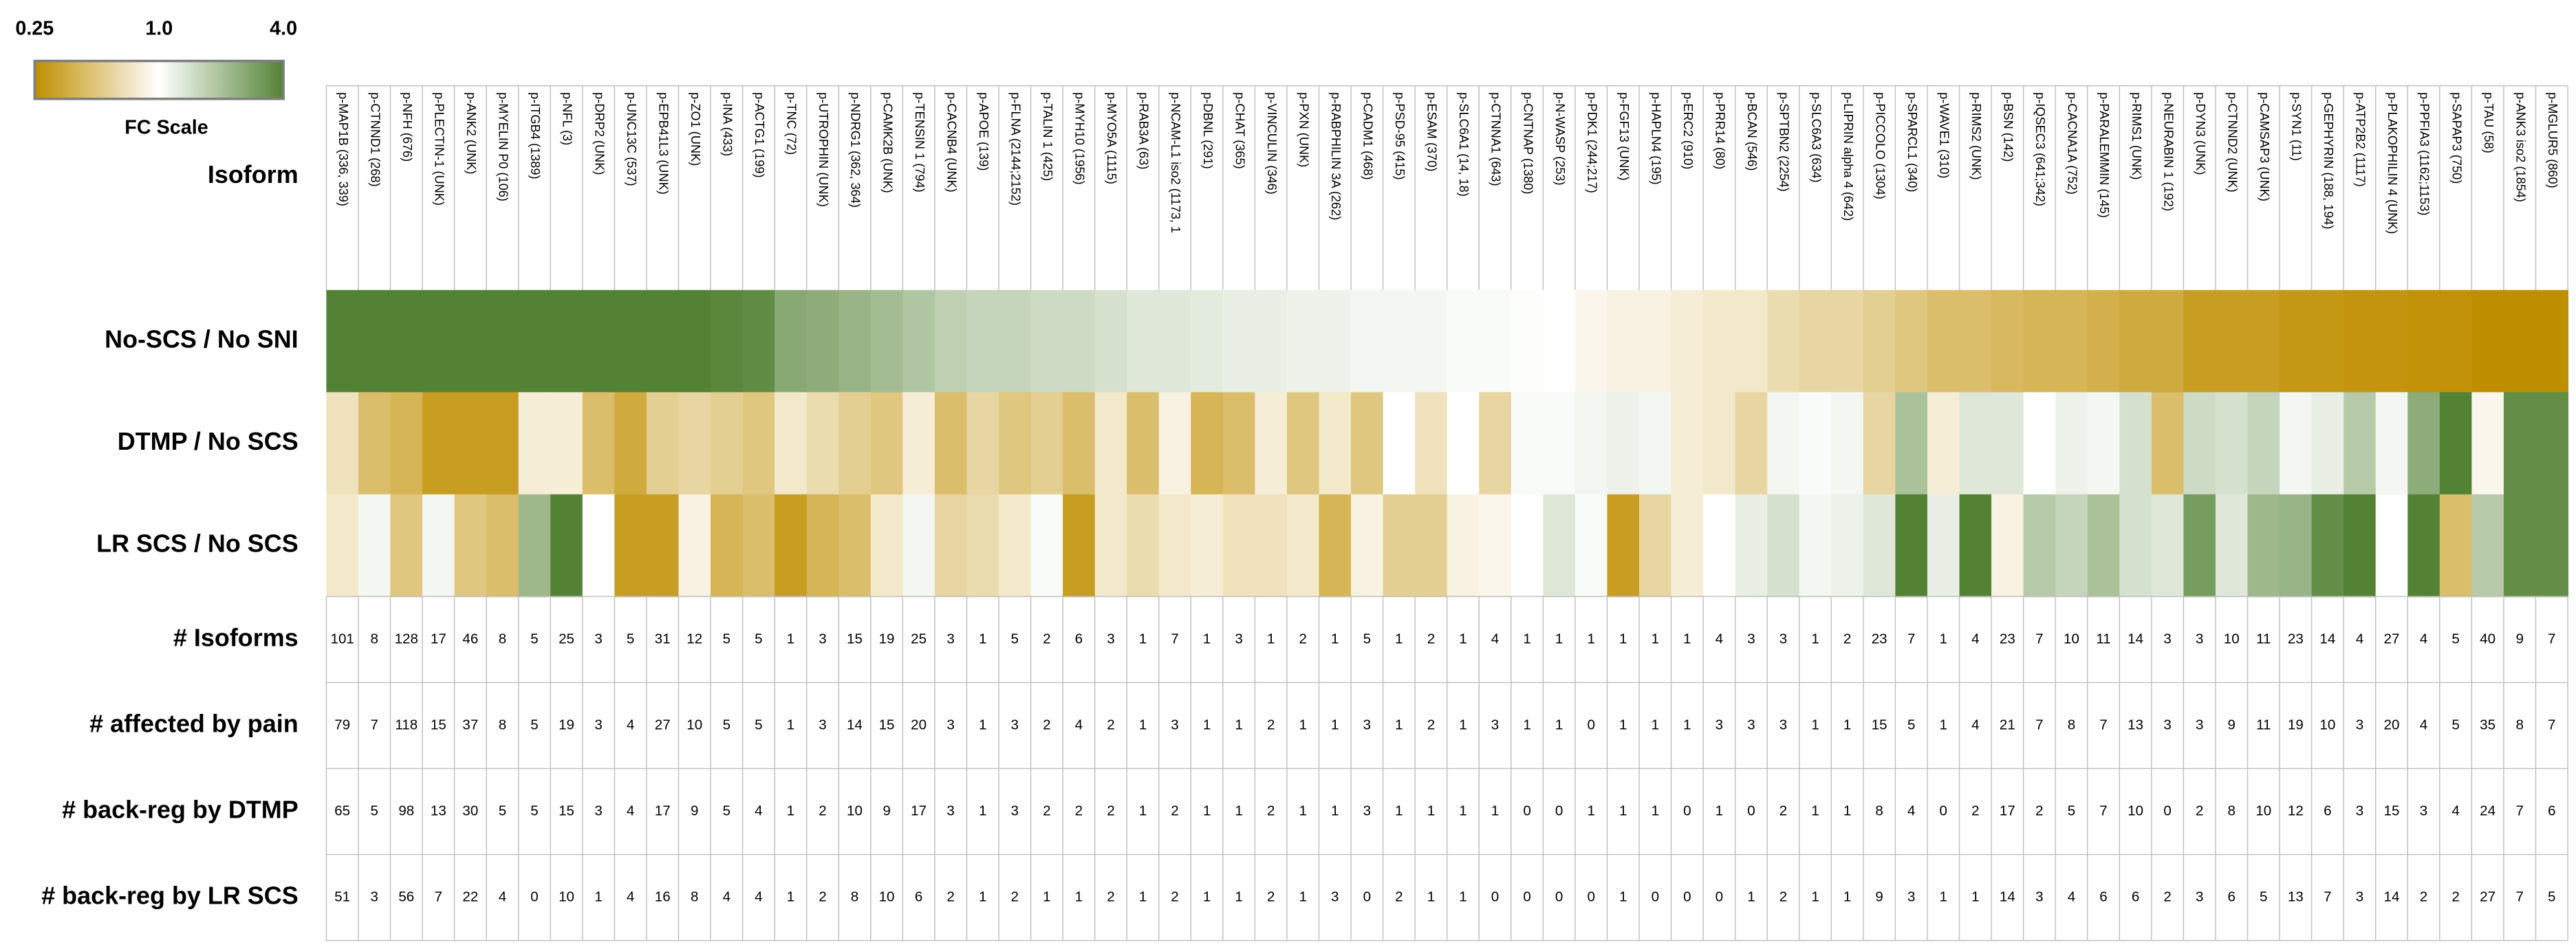 The image size is (2576, 947). What do you see at coordinates (1496, 139) in the screenshot?
I see `column-label: p-CTNNA1 (643)` at bounding box center [1496, 139].